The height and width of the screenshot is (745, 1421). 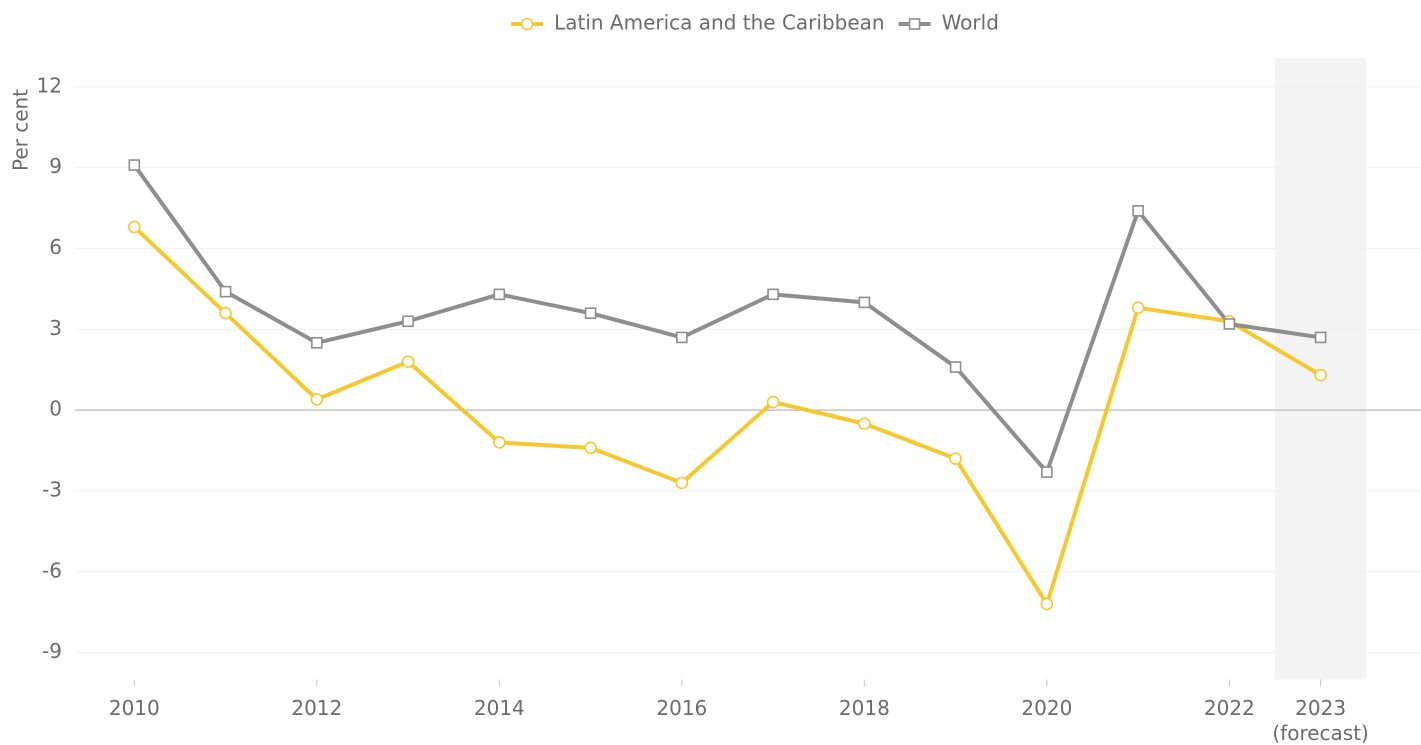 What do you see at coordinates (499, 708) in the screenshot?
I see `x-tick-label: 2014` at bounding box center [499, 708].